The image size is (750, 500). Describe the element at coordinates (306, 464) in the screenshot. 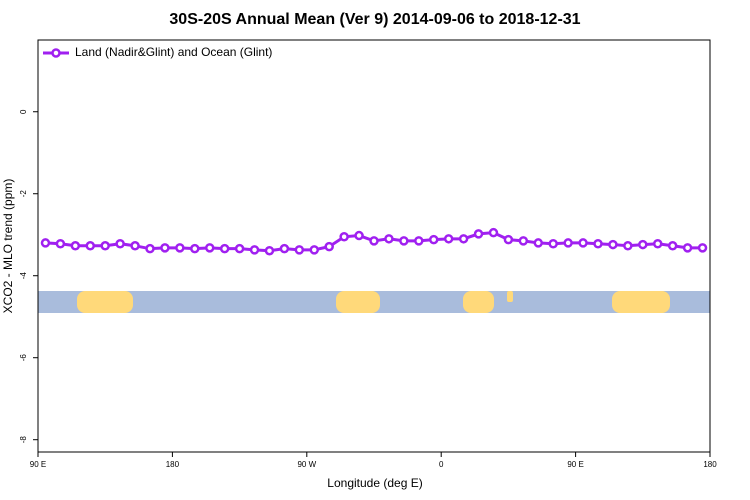

I see `x-tick-label: 90 W` at that location.